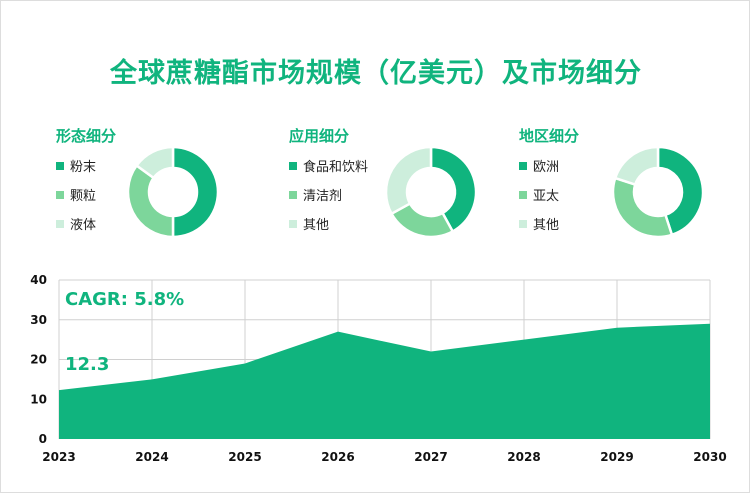 The image size is (750, 493). What do you see at coordinates (83, 167) in the screenshot?
I see `legend-label: 粉末` at bounding box center [83, 167].